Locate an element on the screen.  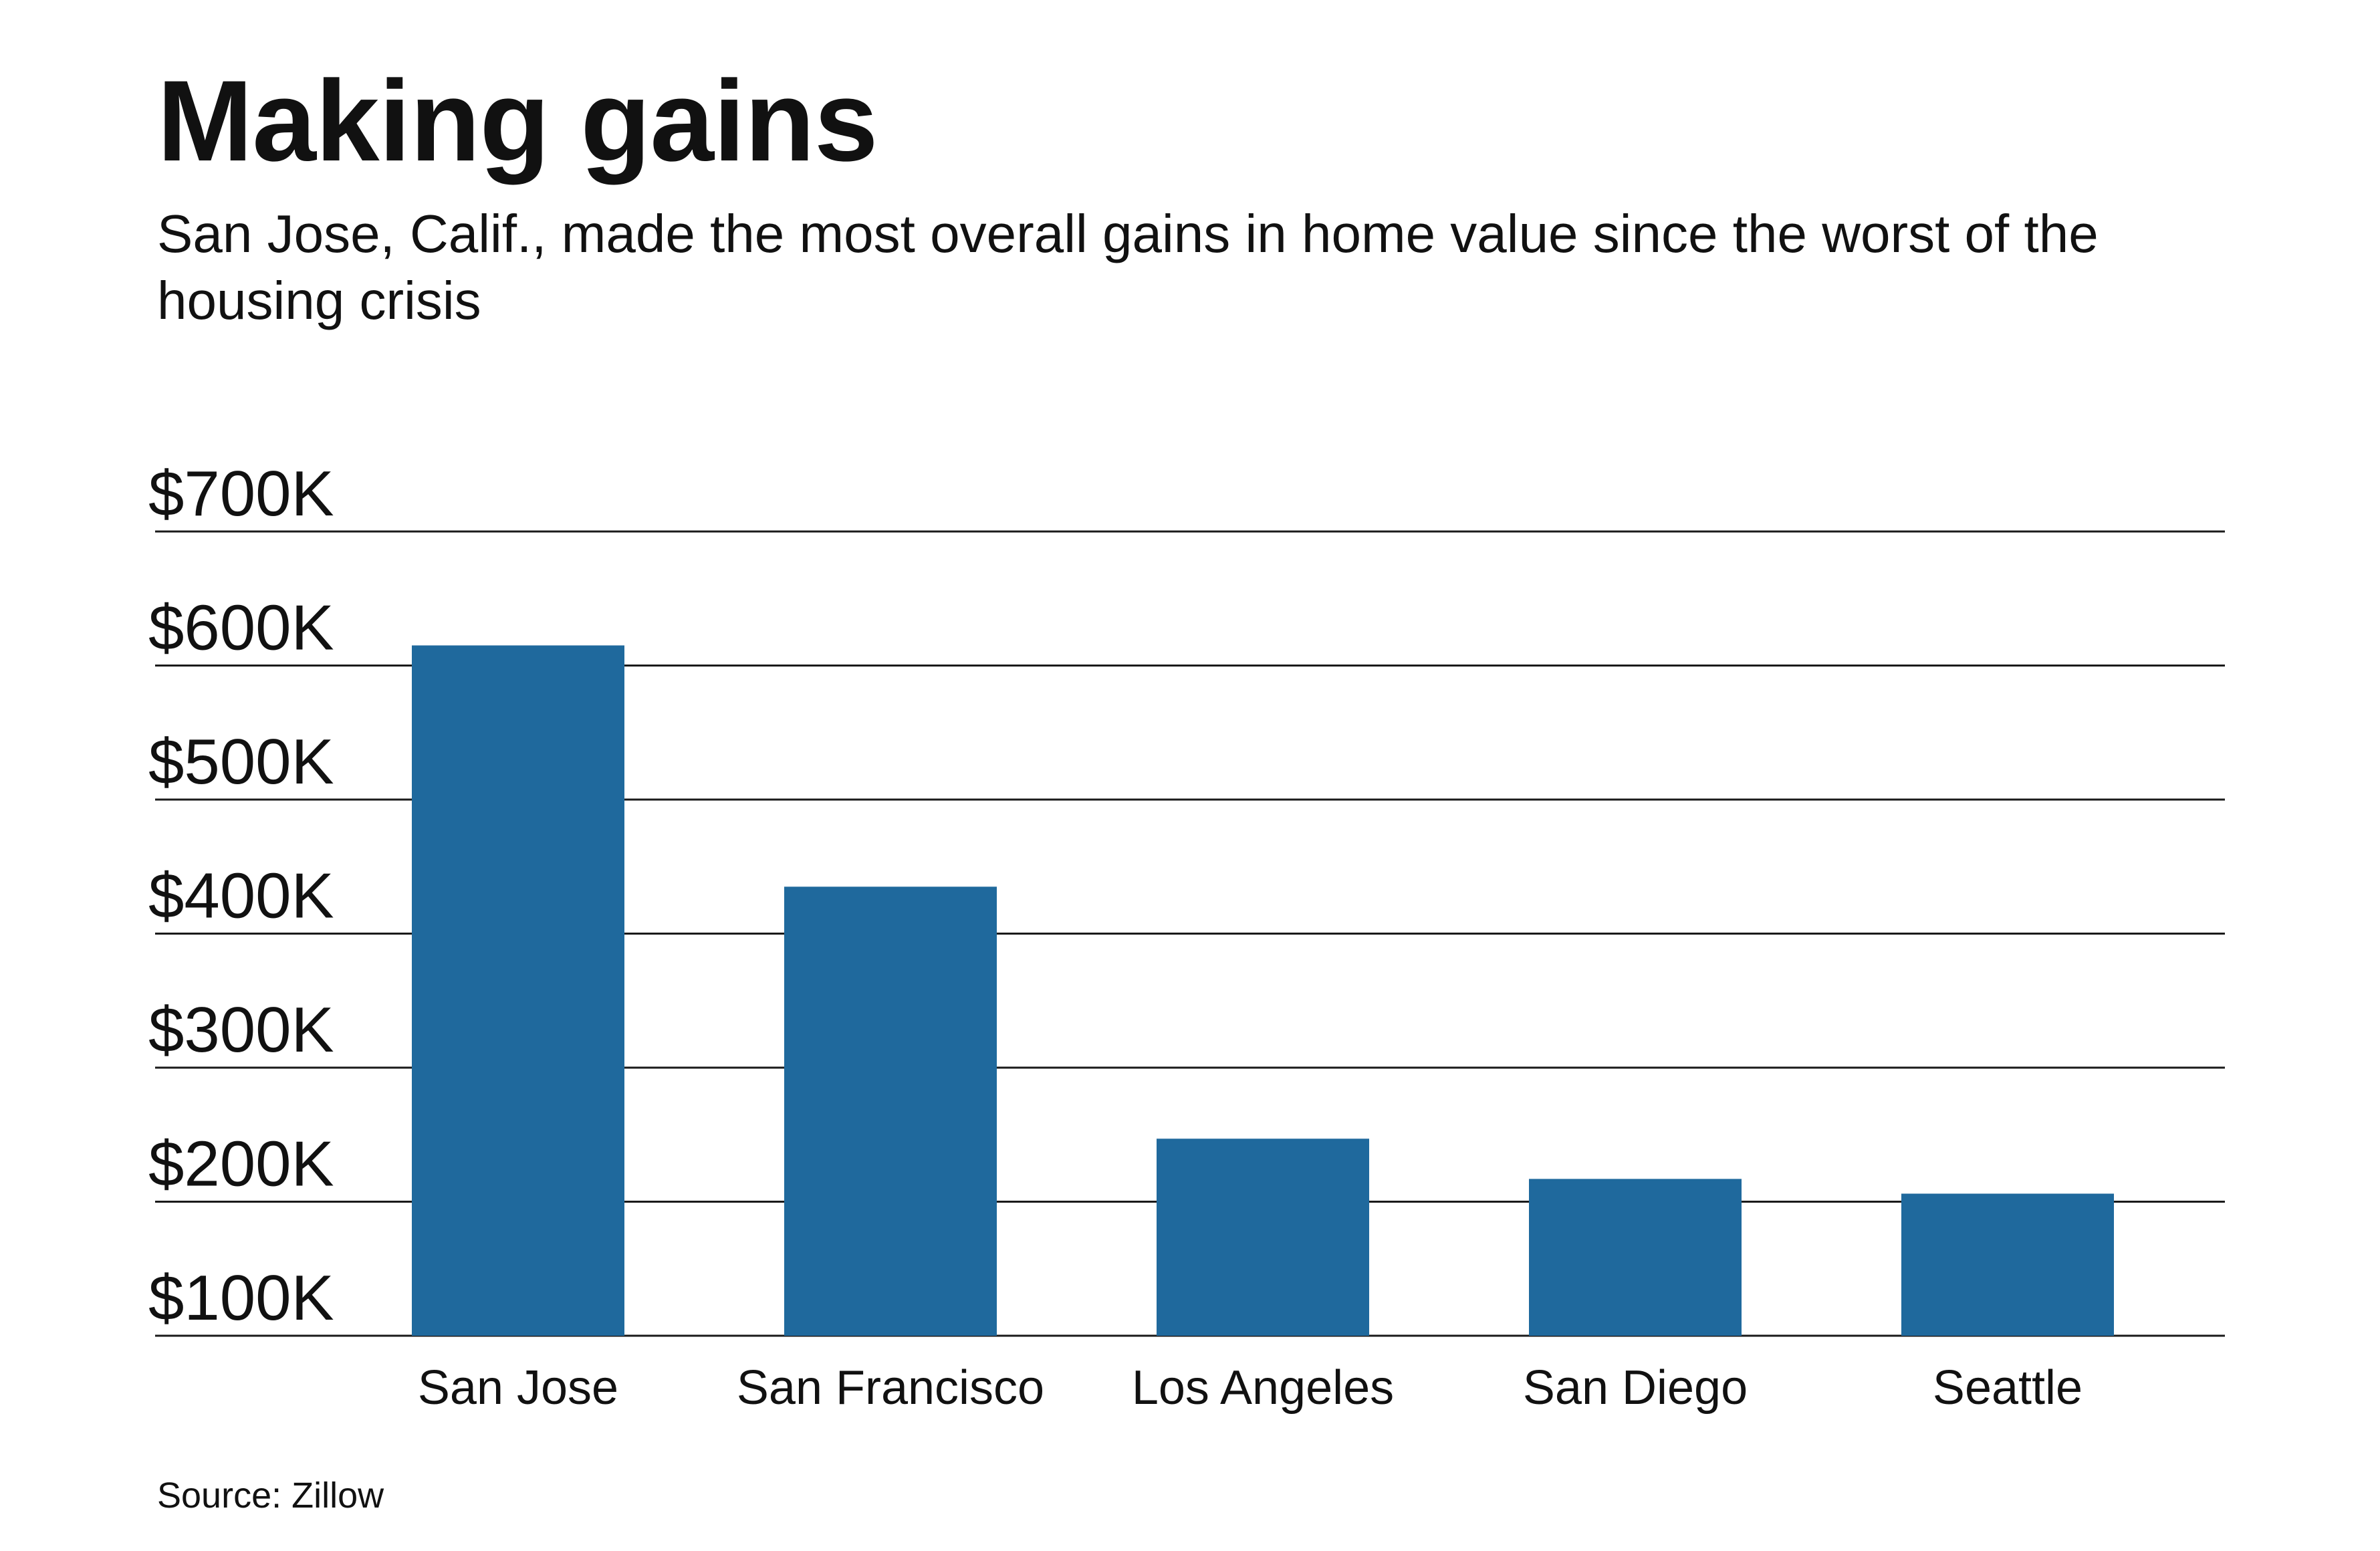
x-category-label: San Diego is located at coordinates (1635, 1388).